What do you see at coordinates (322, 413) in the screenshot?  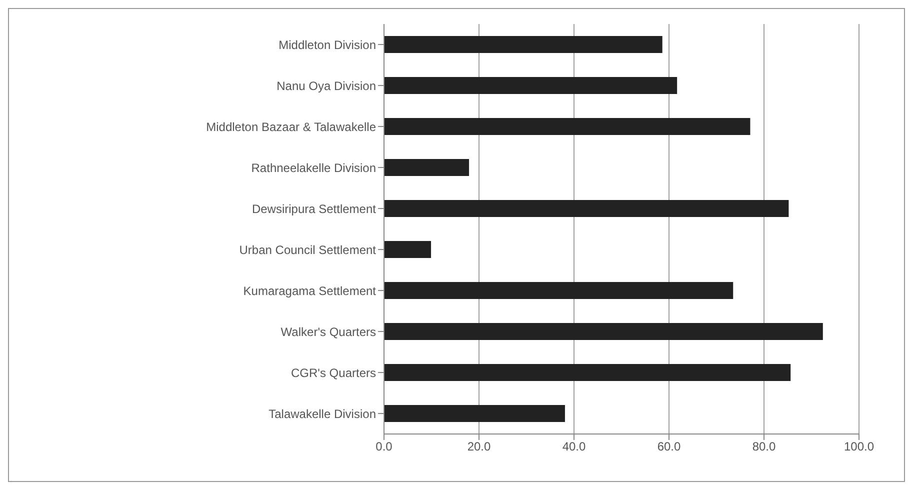 I see `y-tick-label: Talawakelle Division` at bounding box center [322, 413].